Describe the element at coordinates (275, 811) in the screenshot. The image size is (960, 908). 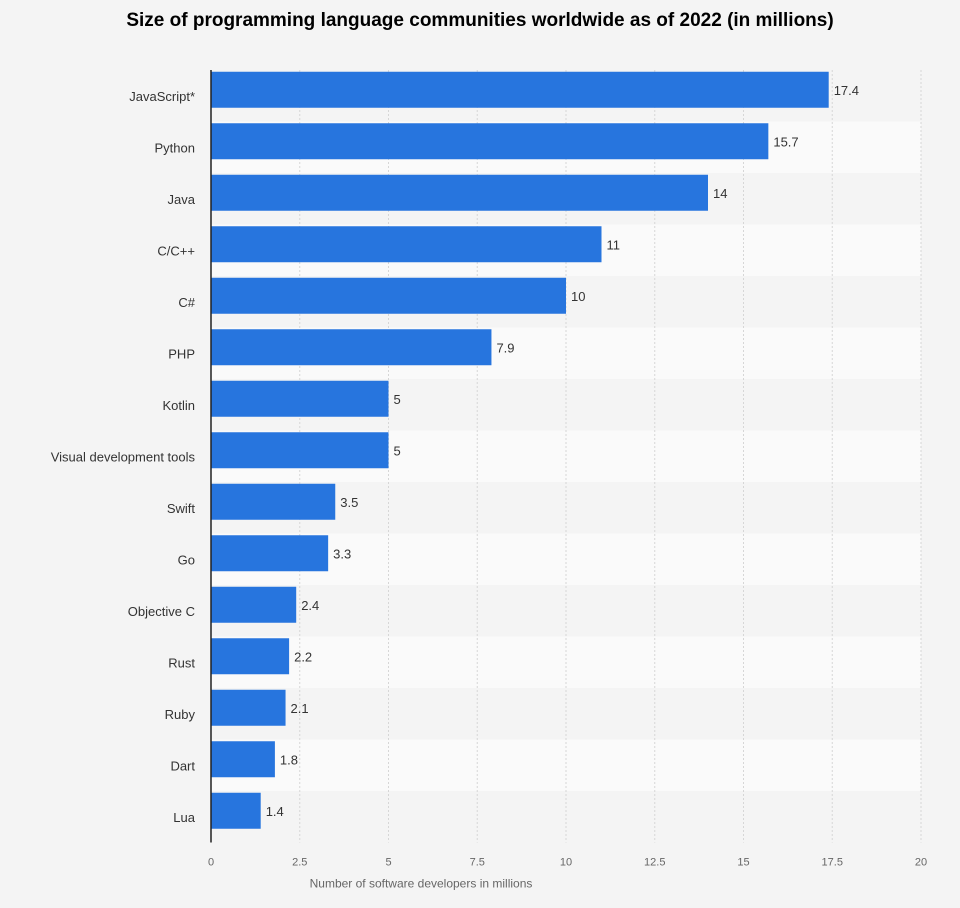
I see `data-label: 1.4` at that location.